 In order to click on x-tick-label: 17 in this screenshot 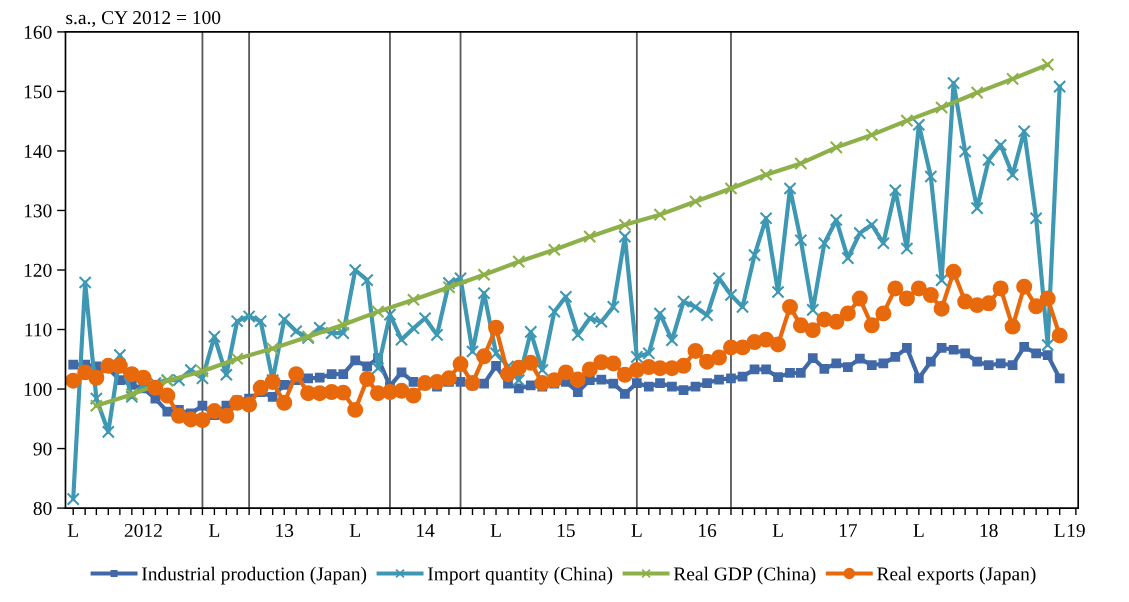, I will do `click(848, 530)`.